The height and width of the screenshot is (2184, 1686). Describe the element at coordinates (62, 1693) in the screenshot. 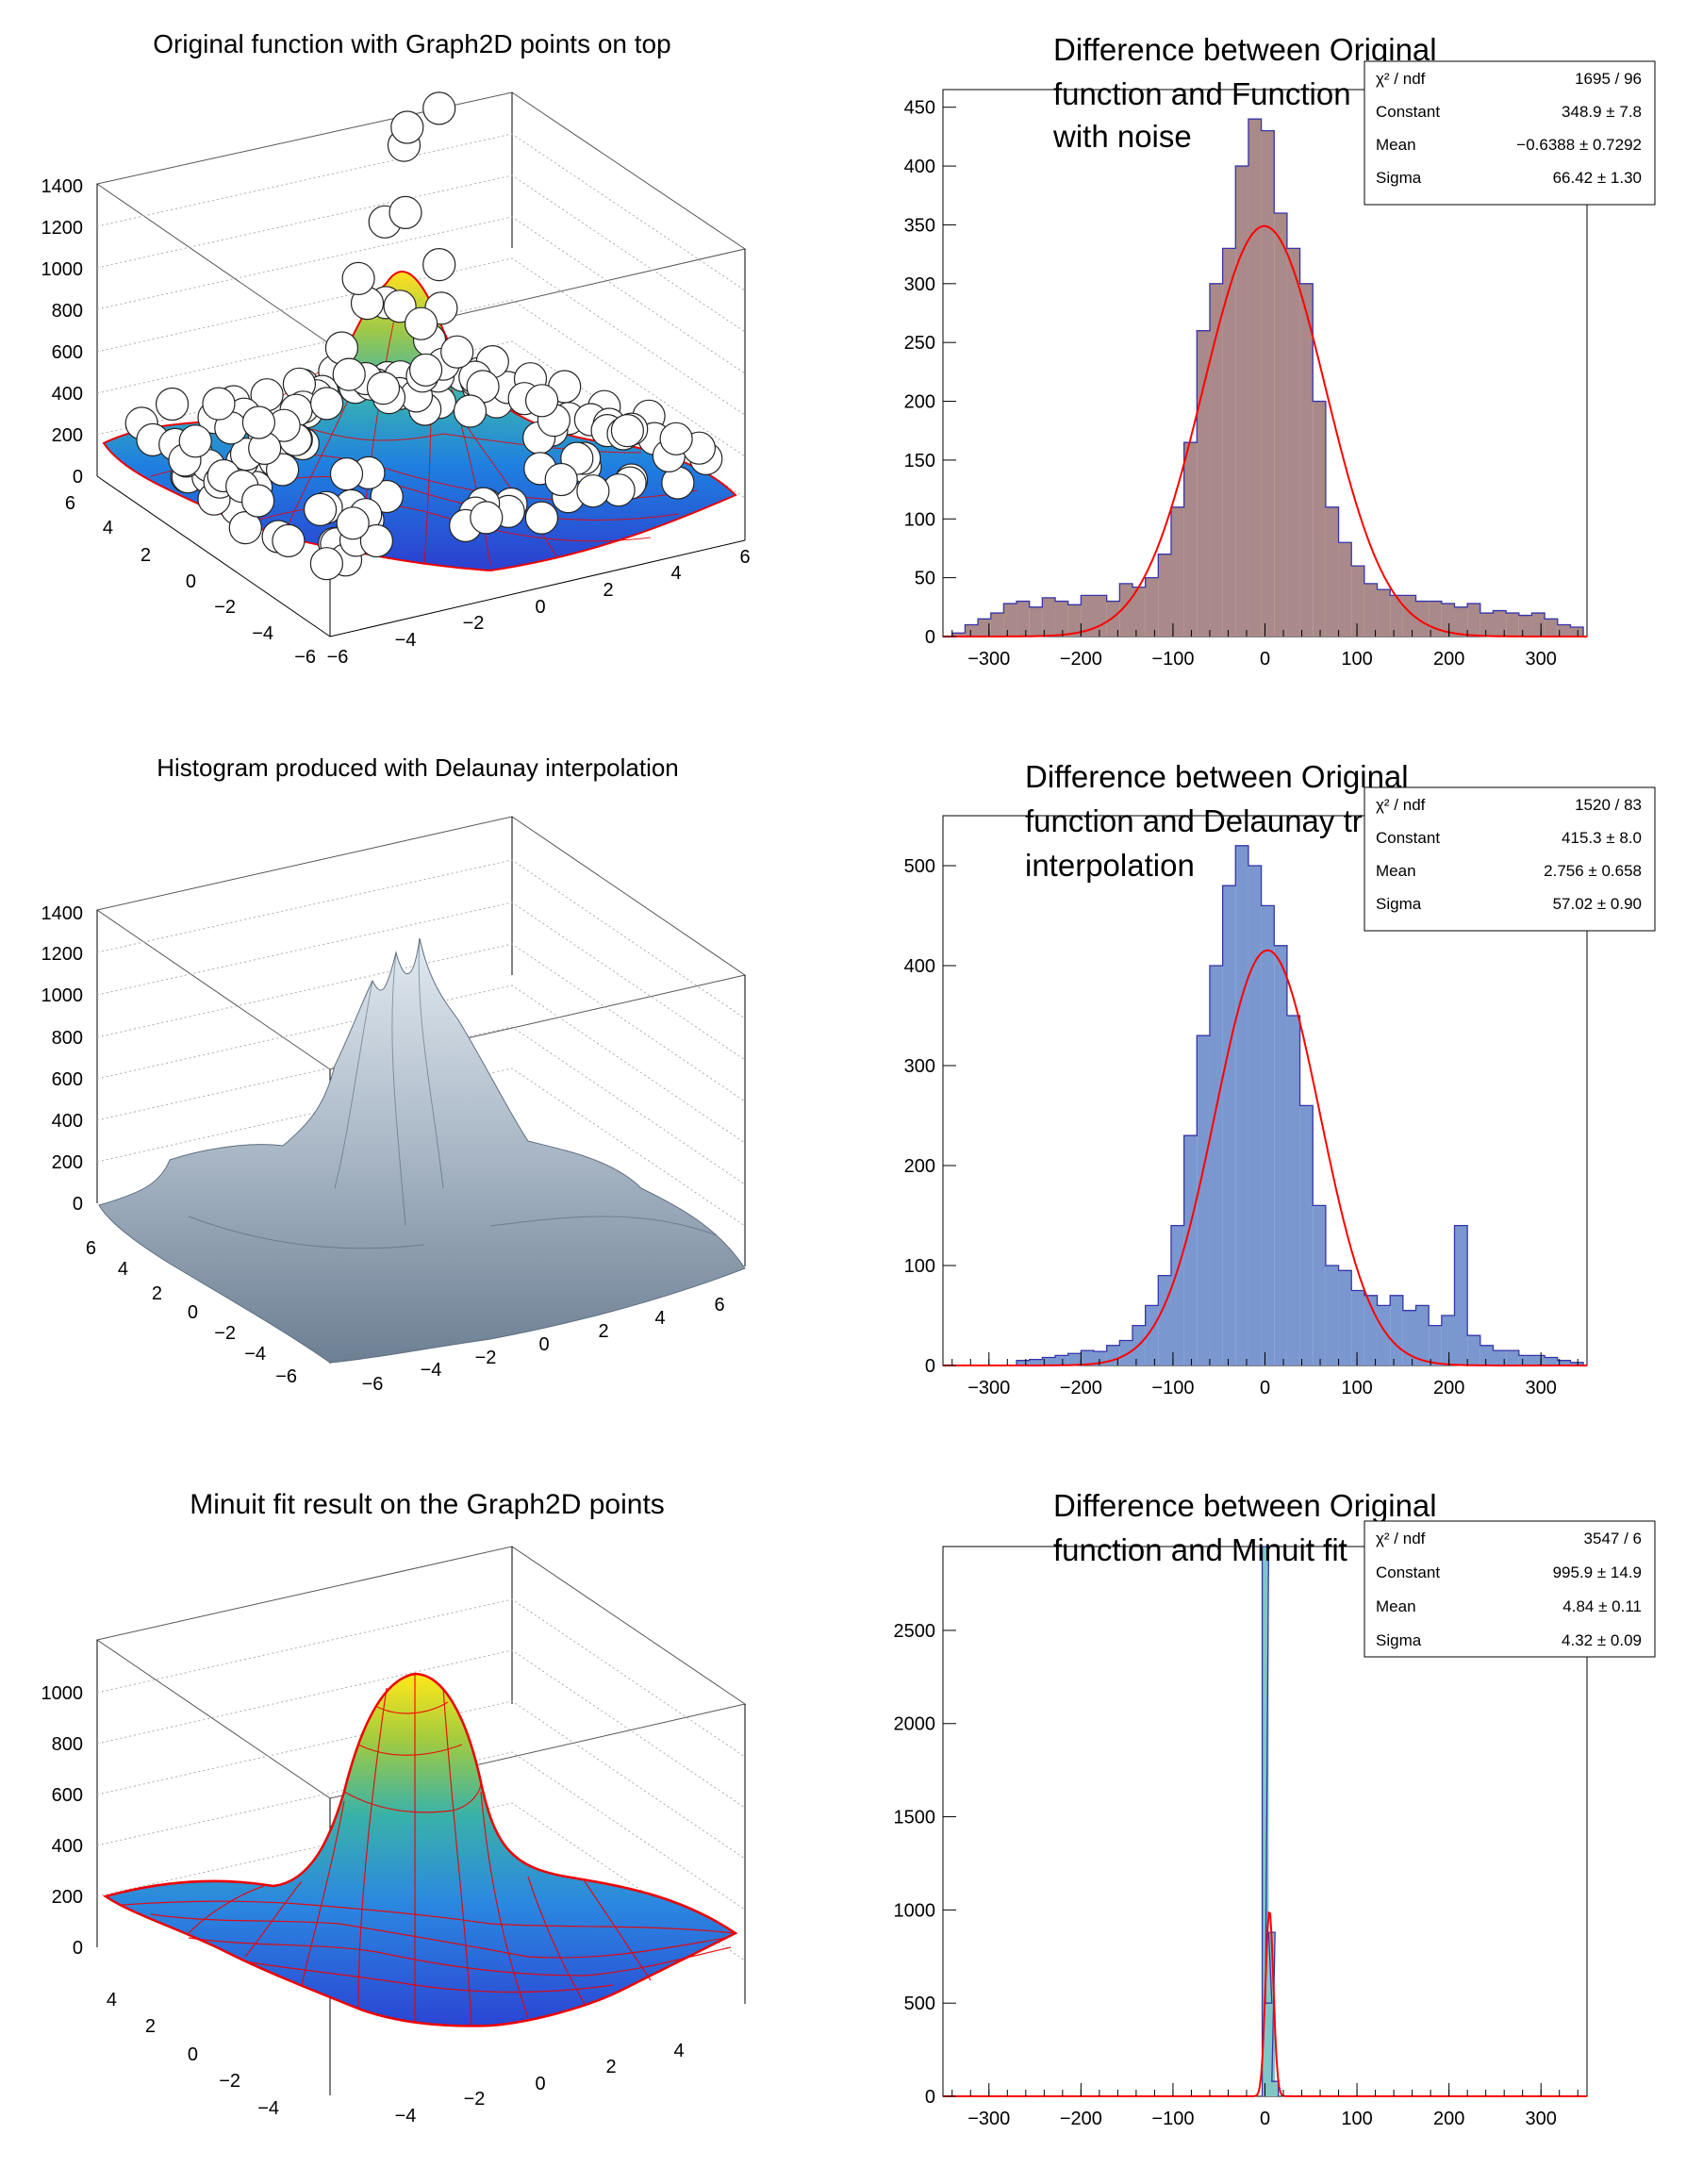

I see `z-tick-label: 1000` at that location.